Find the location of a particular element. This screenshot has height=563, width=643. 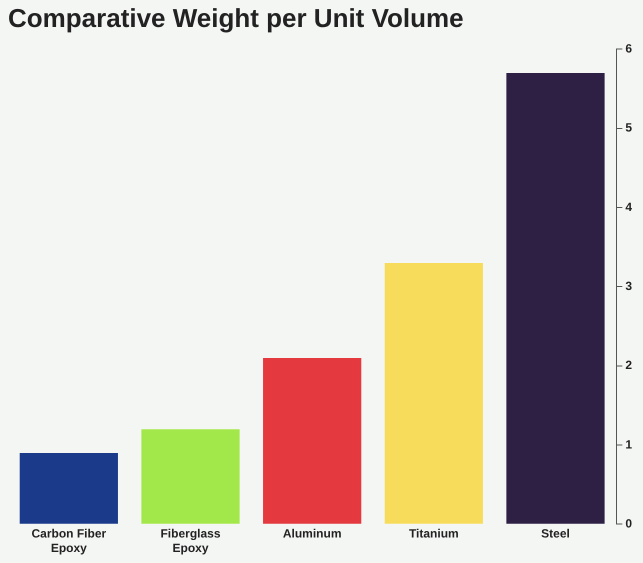

x-tick-label: Carbon Fiber Epoxy is located at coordinates (68, 541).